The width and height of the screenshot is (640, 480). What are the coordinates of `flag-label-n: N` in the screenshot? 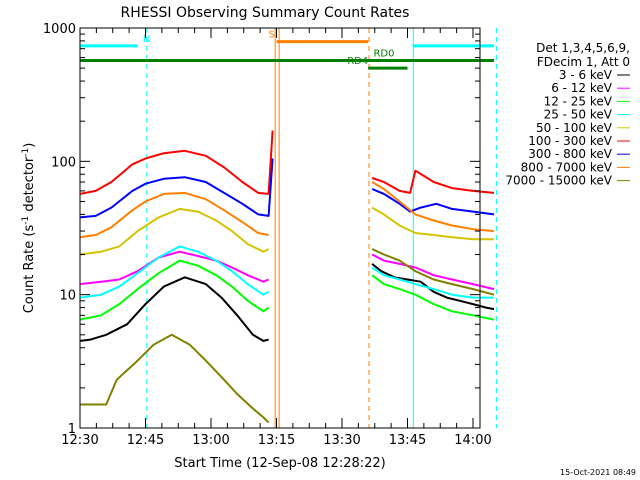 It's located at (146, 39).